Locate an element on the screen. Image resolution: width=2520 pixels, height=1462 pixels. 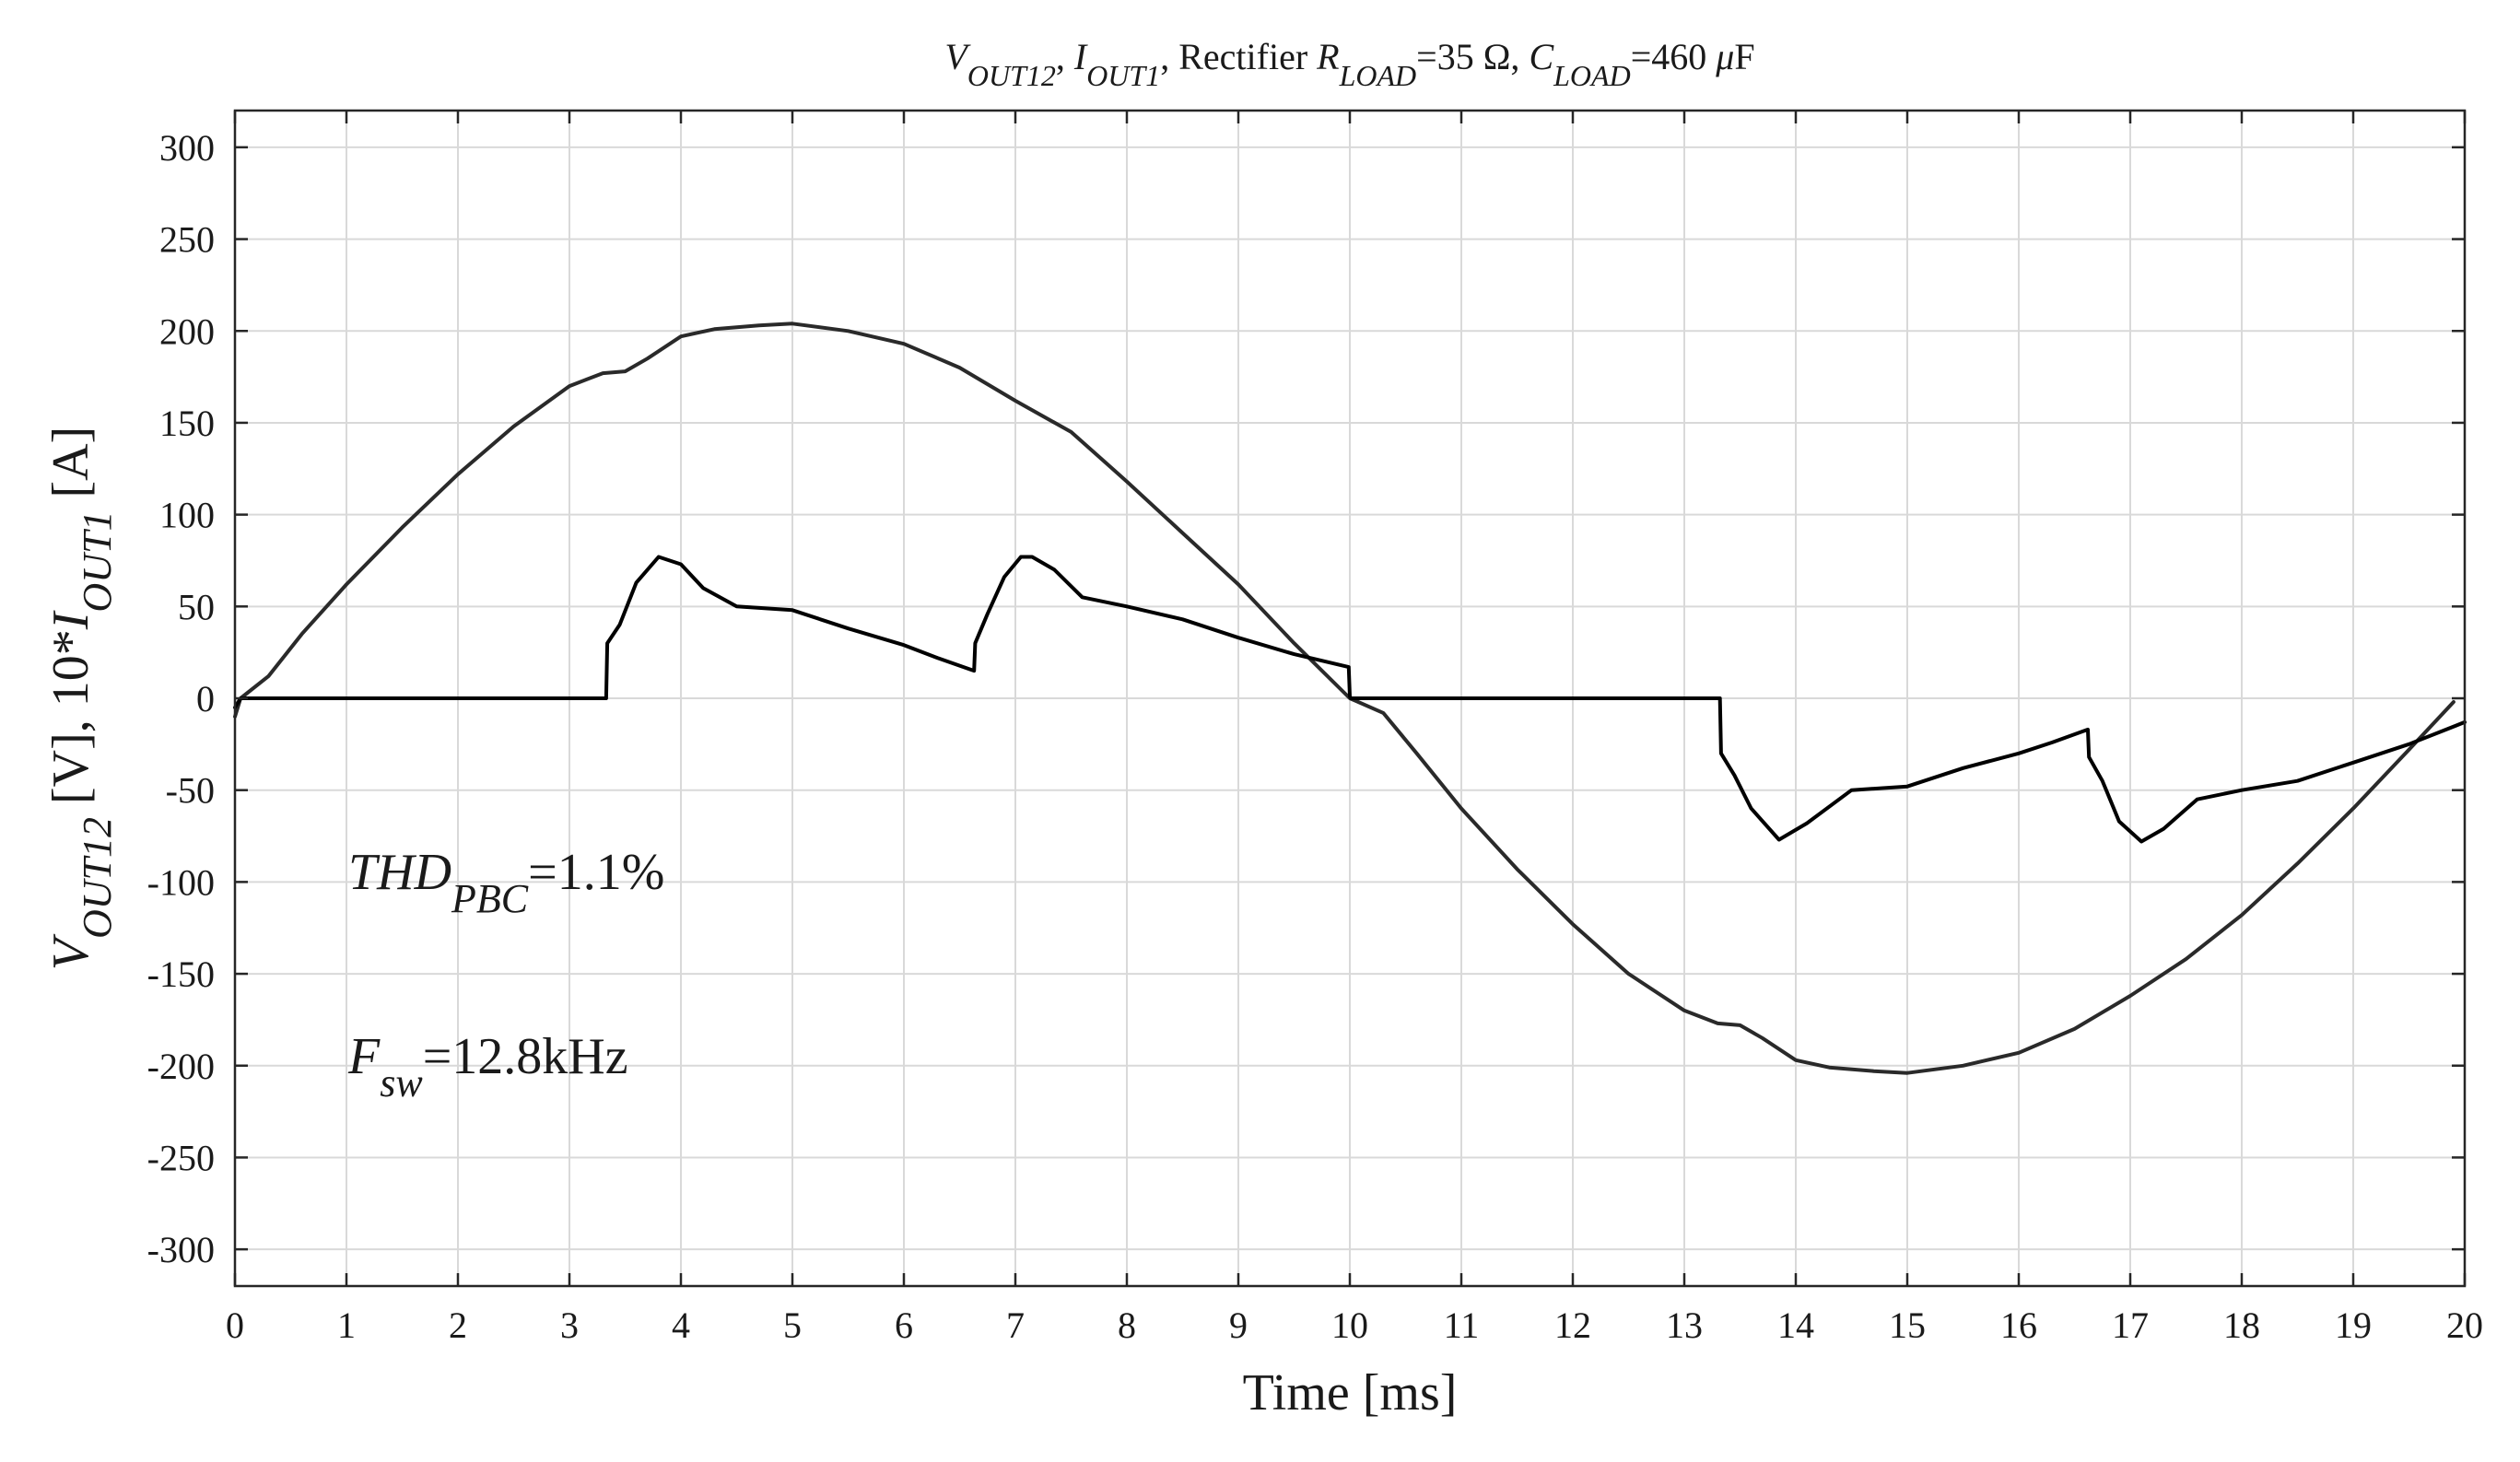
y-tick-label: -300 is located at coordinates (181, 1249).